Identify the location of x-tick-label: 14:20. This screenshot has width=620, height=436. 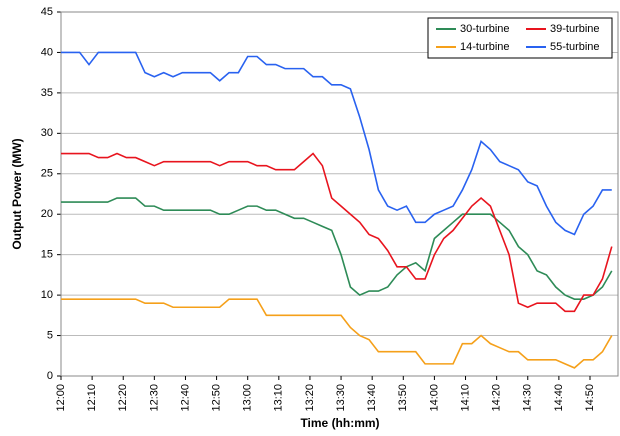
(497, 398).